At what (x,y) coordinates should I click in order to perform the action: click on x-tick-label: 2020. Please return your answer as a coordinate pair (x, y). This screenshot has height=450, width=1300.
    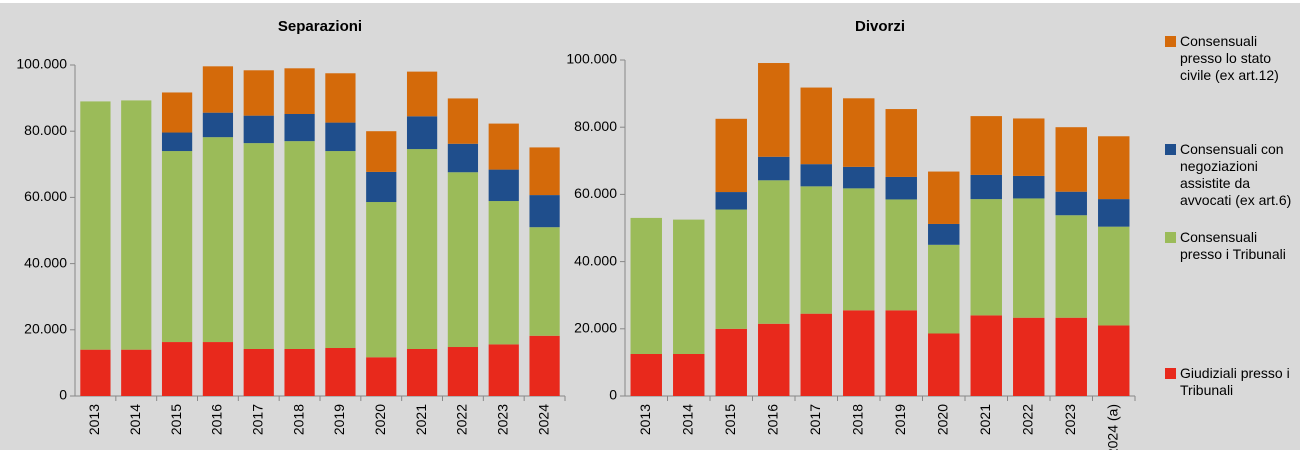
    Looking at the image, I should click on (380, 419).